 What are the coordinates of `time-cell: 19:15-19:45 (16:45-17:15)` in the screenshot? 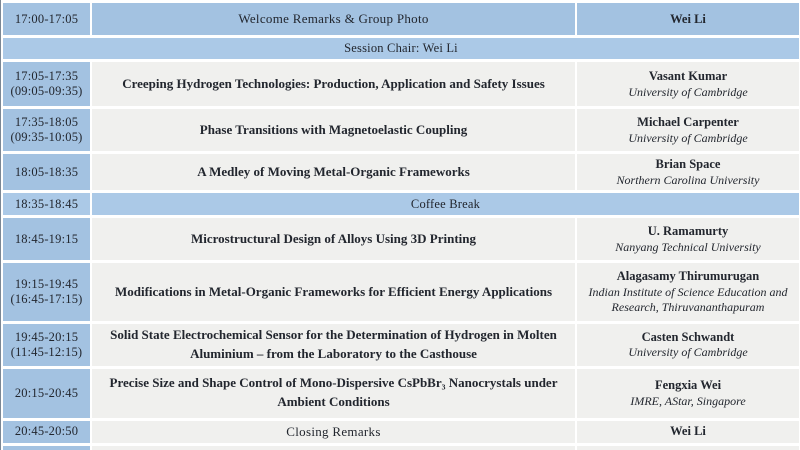 It's located at (46, 292).